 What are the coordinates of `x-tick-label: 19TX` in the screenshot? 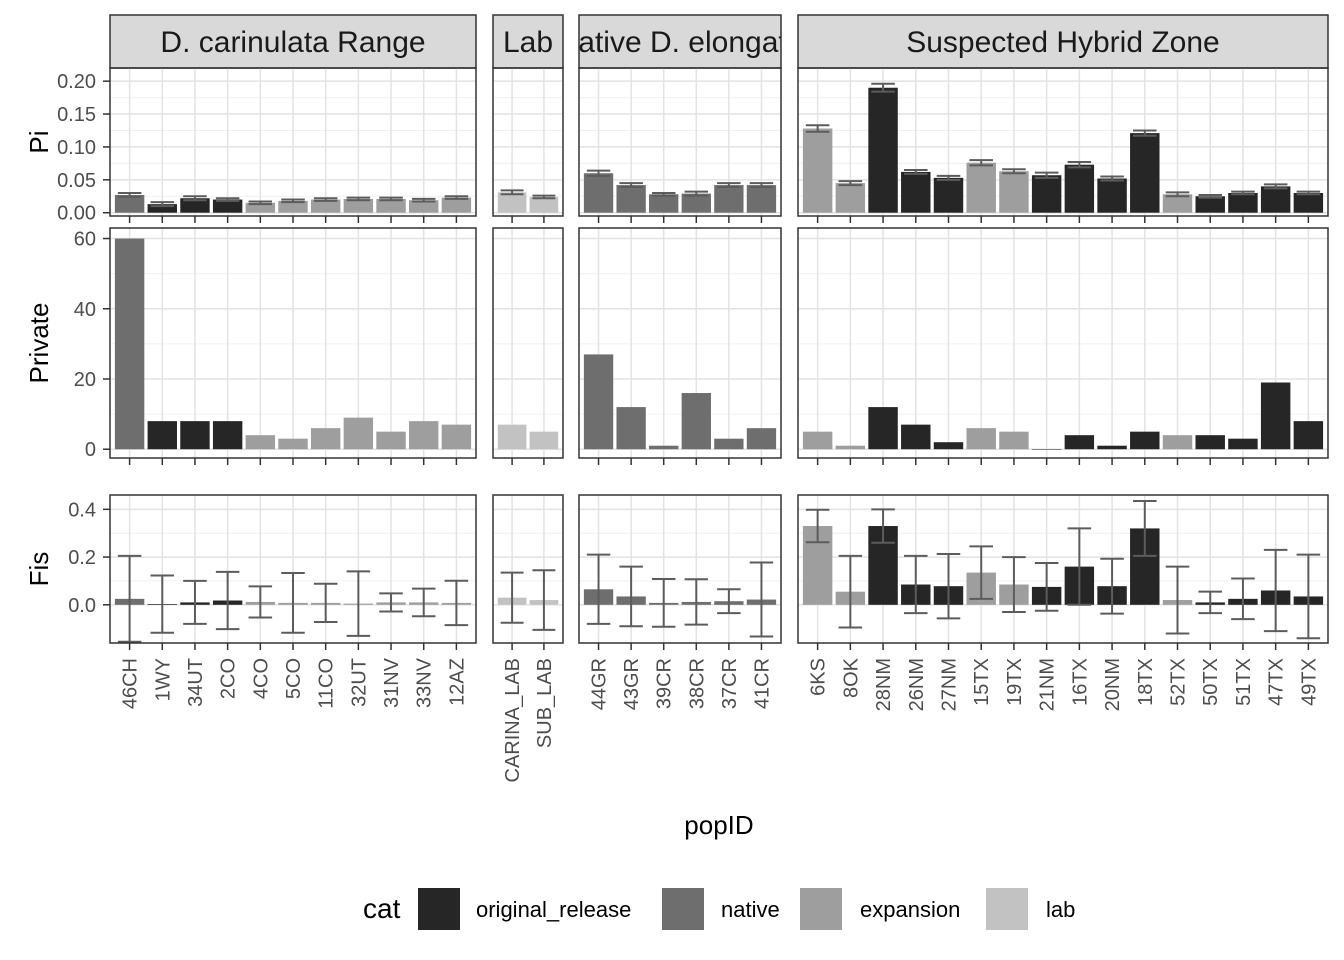 It's located at (1015, 682).